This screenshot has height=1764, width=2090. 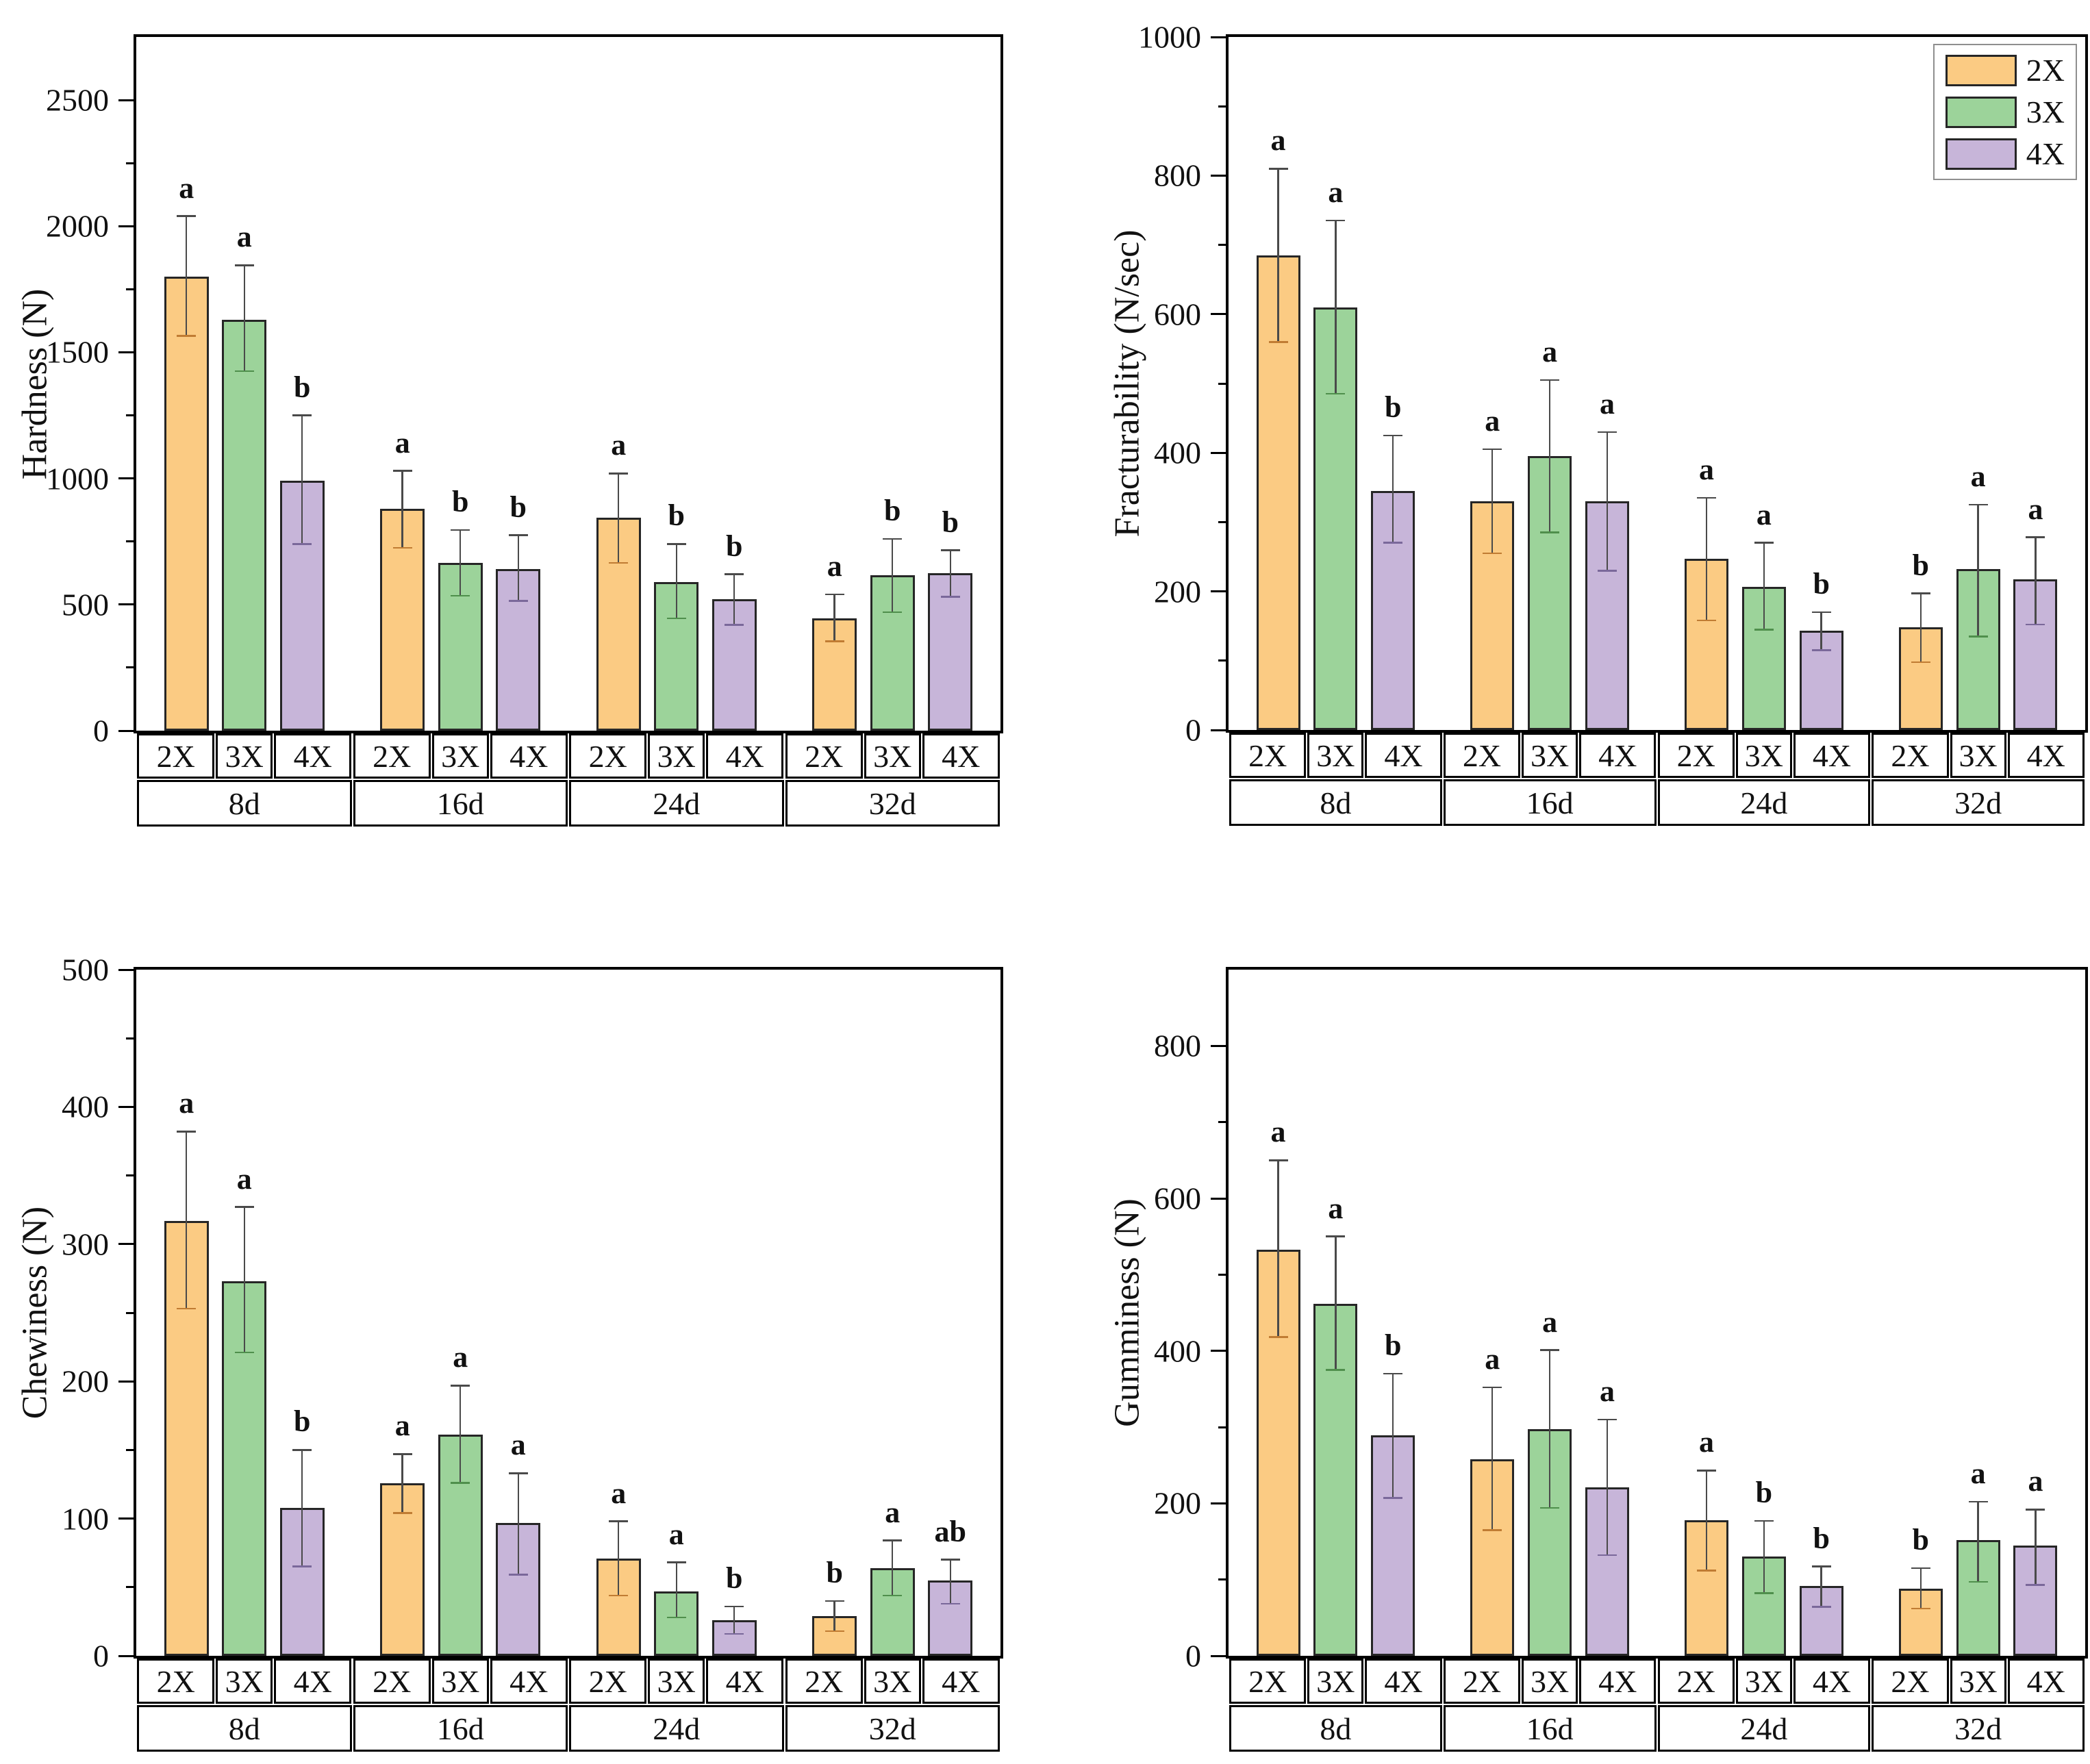 What do you see at coordinates (85, 969) in the screenshot?
I see `y-axis-tick-label: 500` at bounding box center [85, 969].